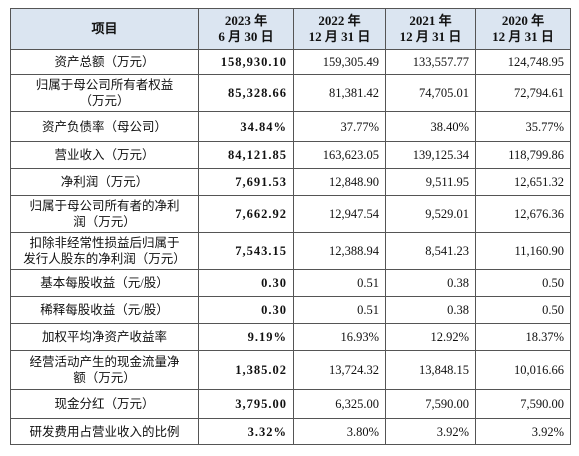 The image size is (579, 456). I want to click on table-row: 现金分红（万元） 3,795.00 6,325.00 7,590.00 7,590.00, so click(290, 404).